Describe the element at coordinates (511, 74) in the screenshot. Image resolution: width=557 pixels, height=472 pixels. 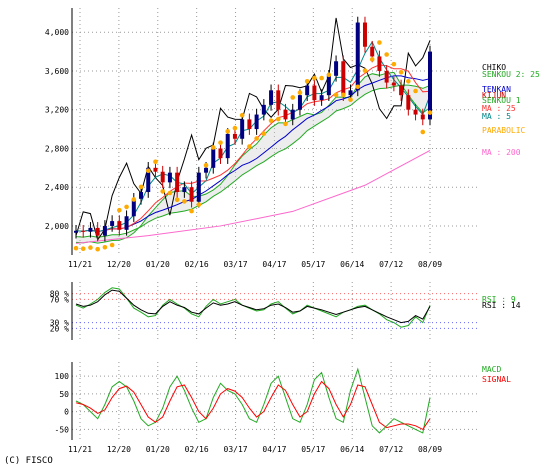
I see `legend-entry: SENKOU 2: 25` at that location.